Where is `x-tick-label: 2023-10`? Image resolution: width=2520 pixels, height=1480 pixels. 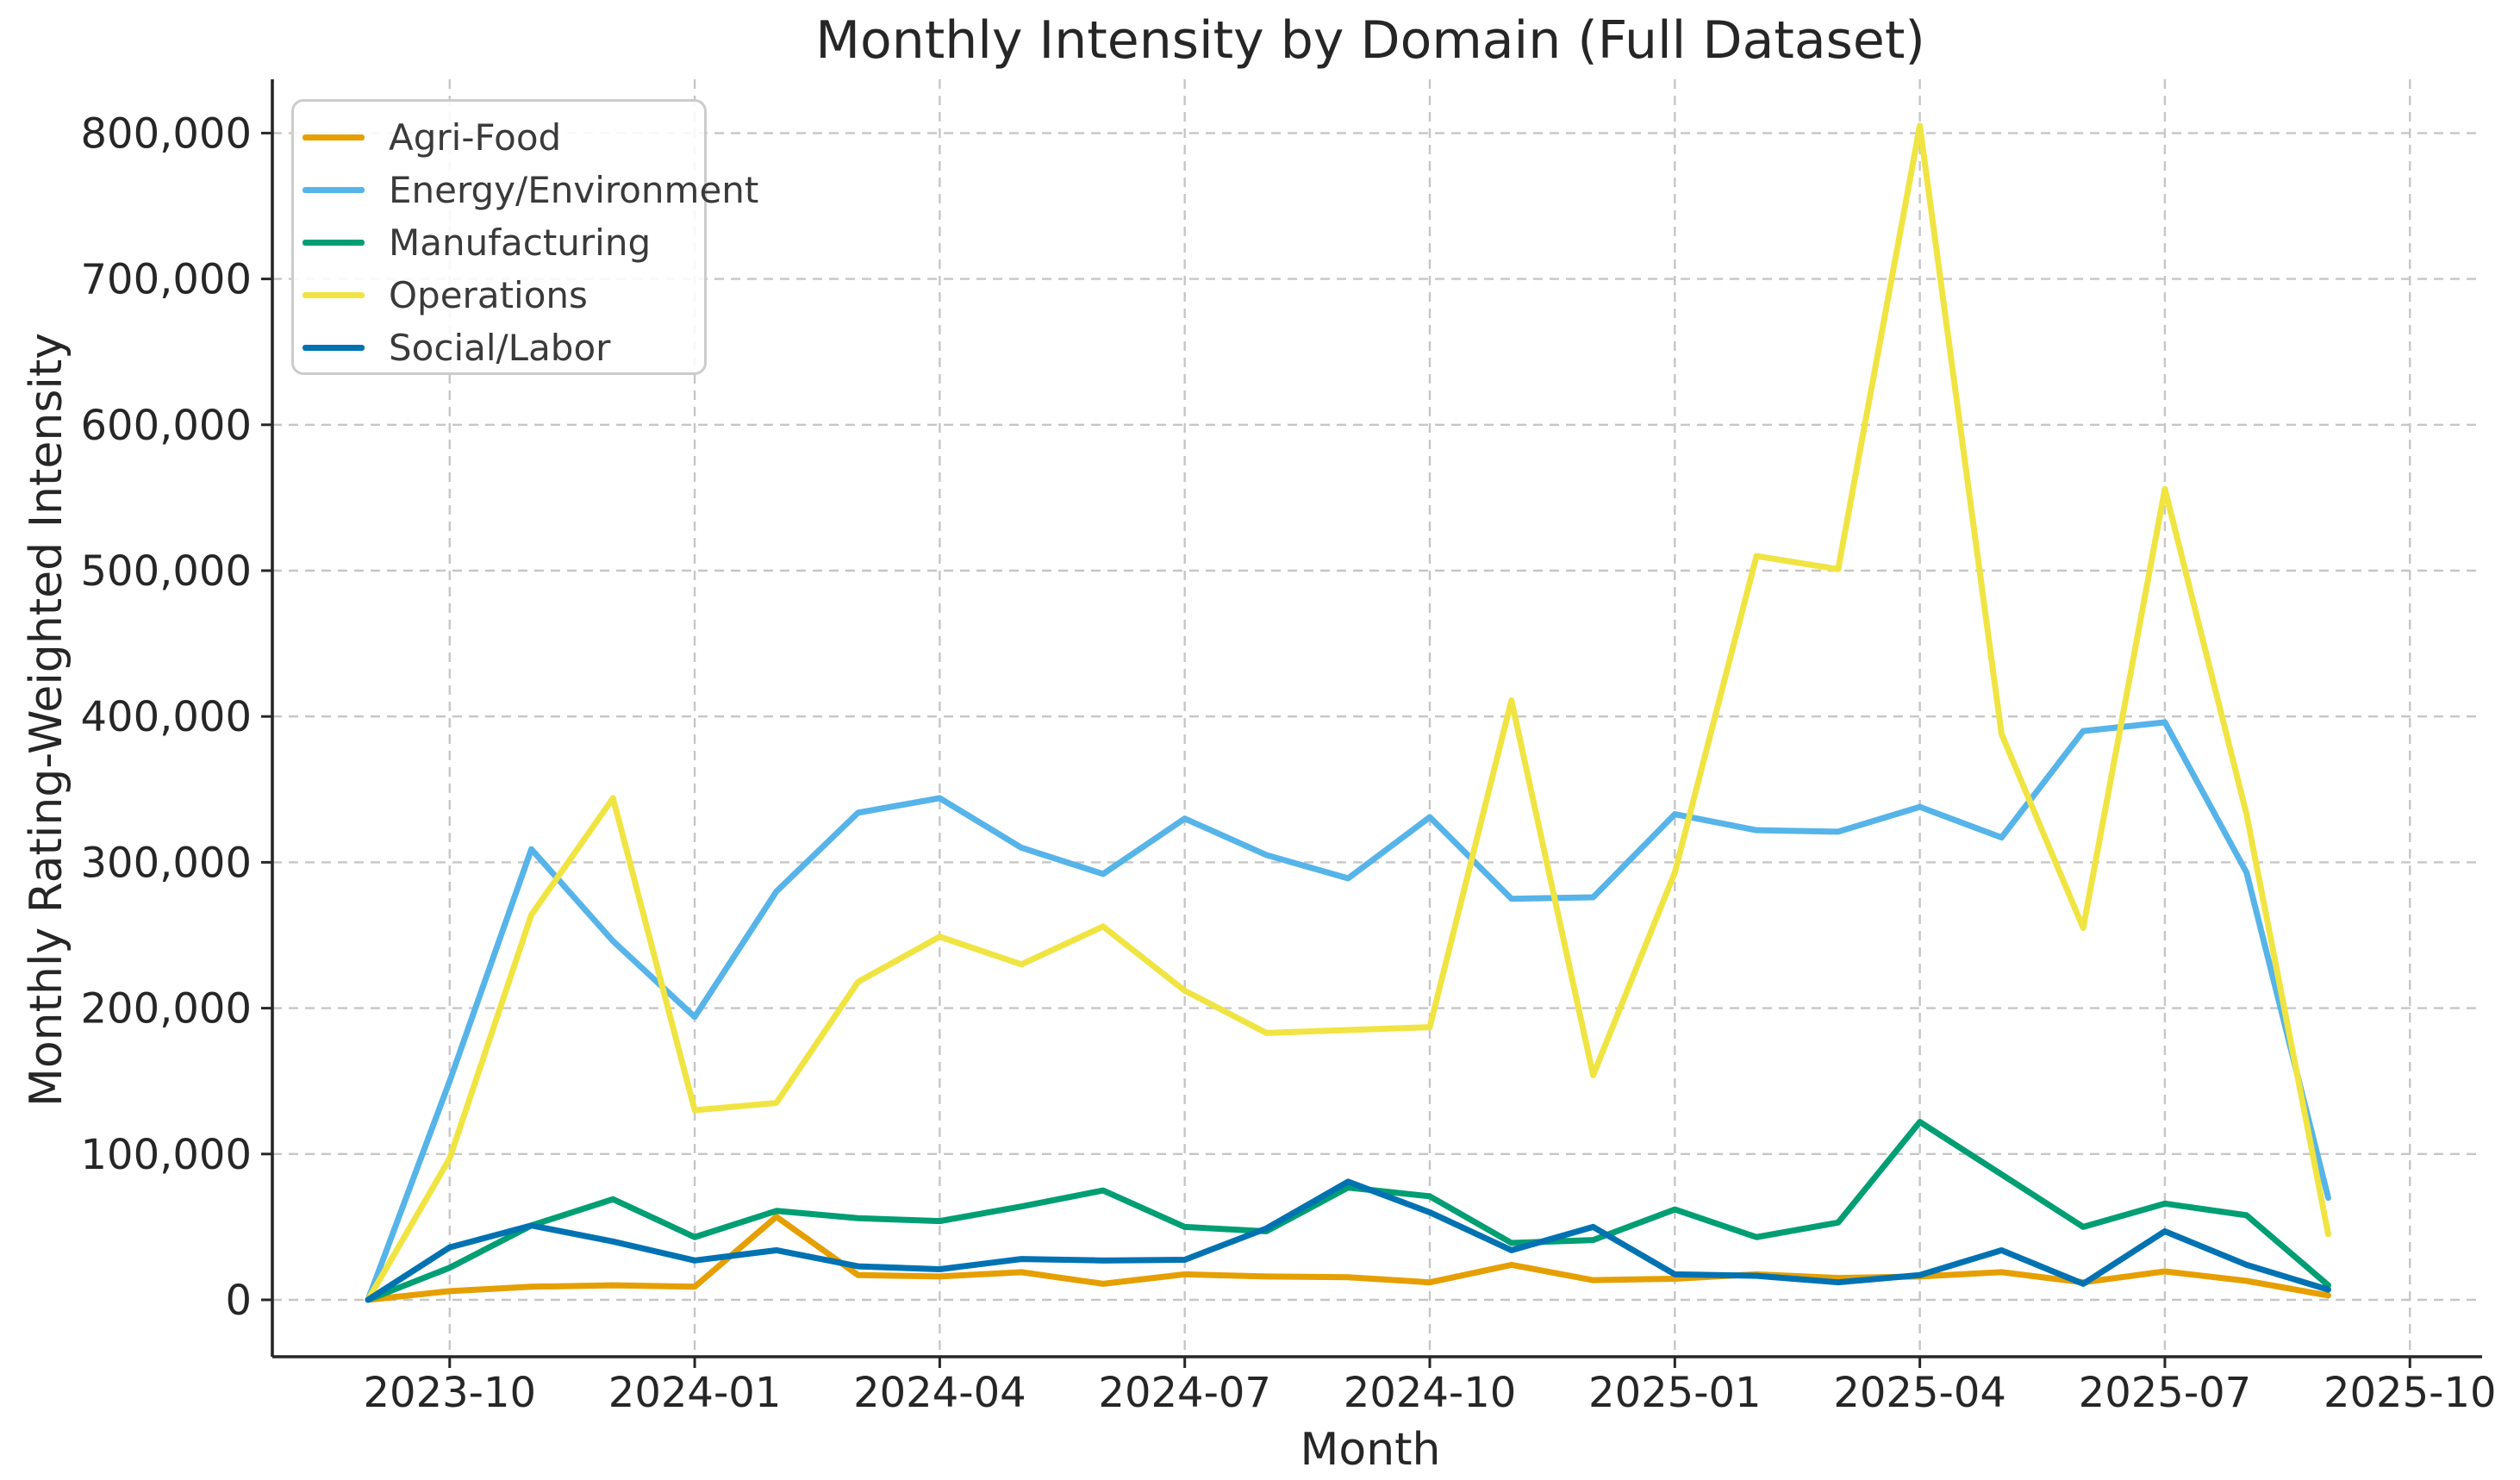
x-tick-label: 2023-10 is located at coordinates (449, 1393).